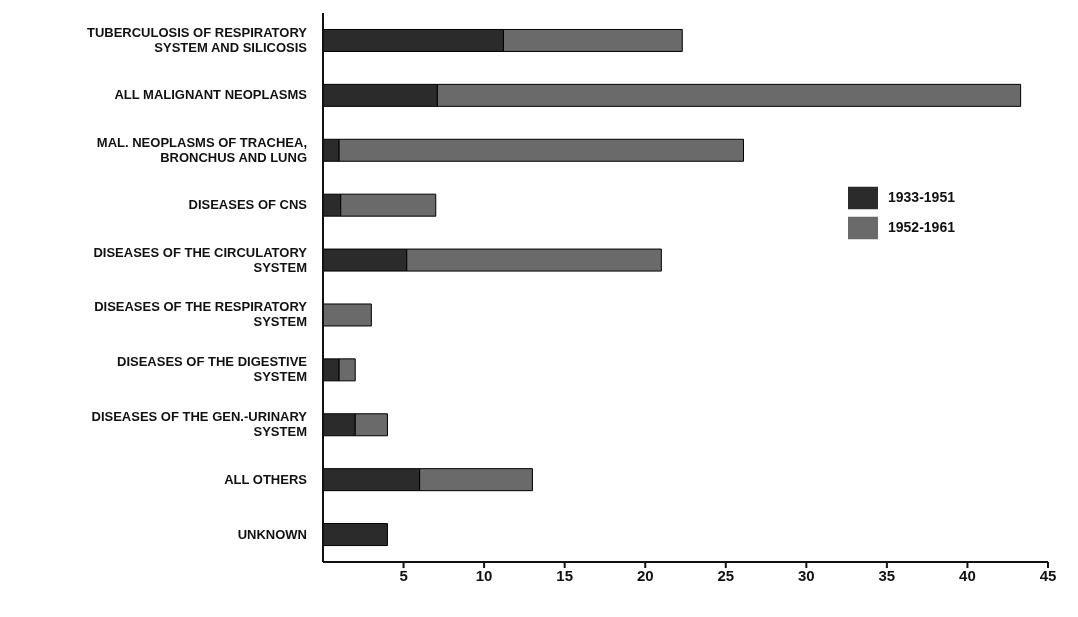 This screenshot has width=1078, height=617. Describe the element at coordinates (645, 575) in the screenshot. I see `x-tick-label: 20` at that location.